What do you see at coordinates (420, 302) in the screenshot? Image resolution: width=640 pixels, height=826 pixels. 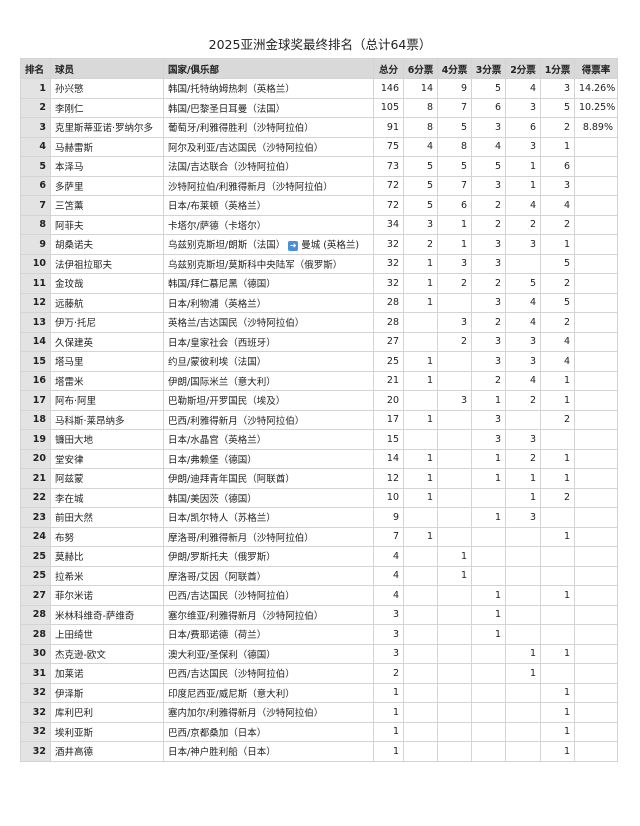 I see `cell-v6: 1` at bounding box center [420, 302].